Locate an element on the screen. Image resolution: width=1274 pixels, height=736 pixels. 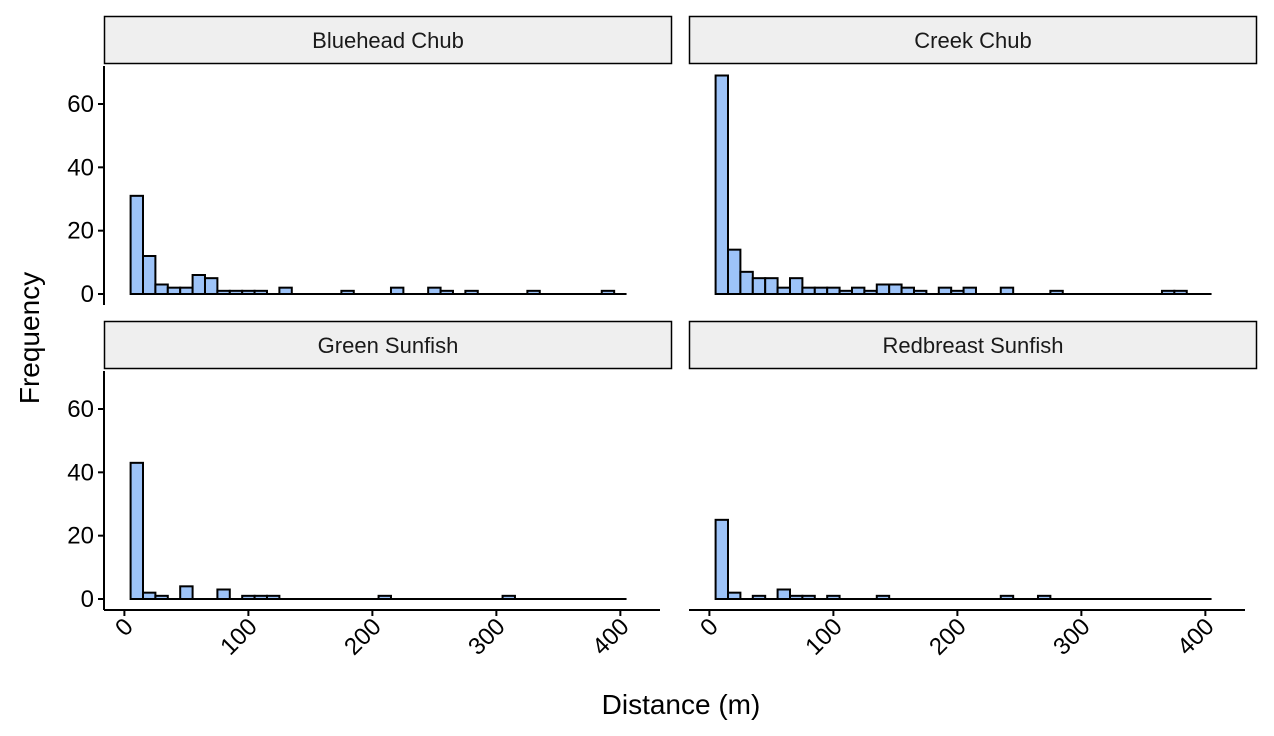
facet-title: Redbreast Sunfish is located at coordinates (973, 345).